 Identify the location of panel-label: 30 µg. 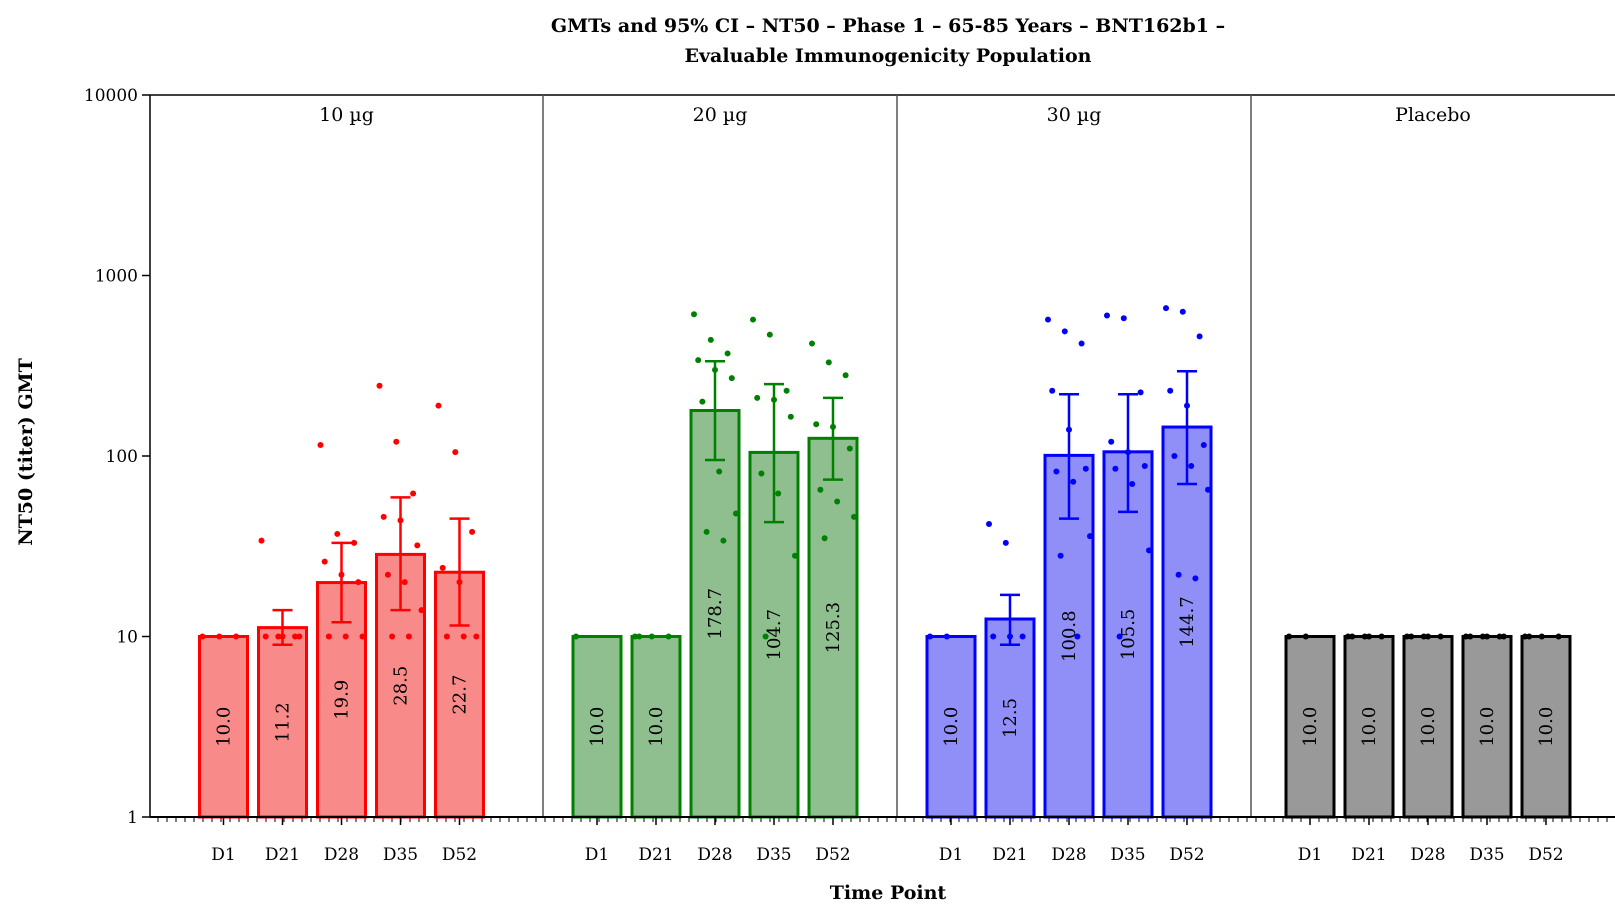
(1074, 115).